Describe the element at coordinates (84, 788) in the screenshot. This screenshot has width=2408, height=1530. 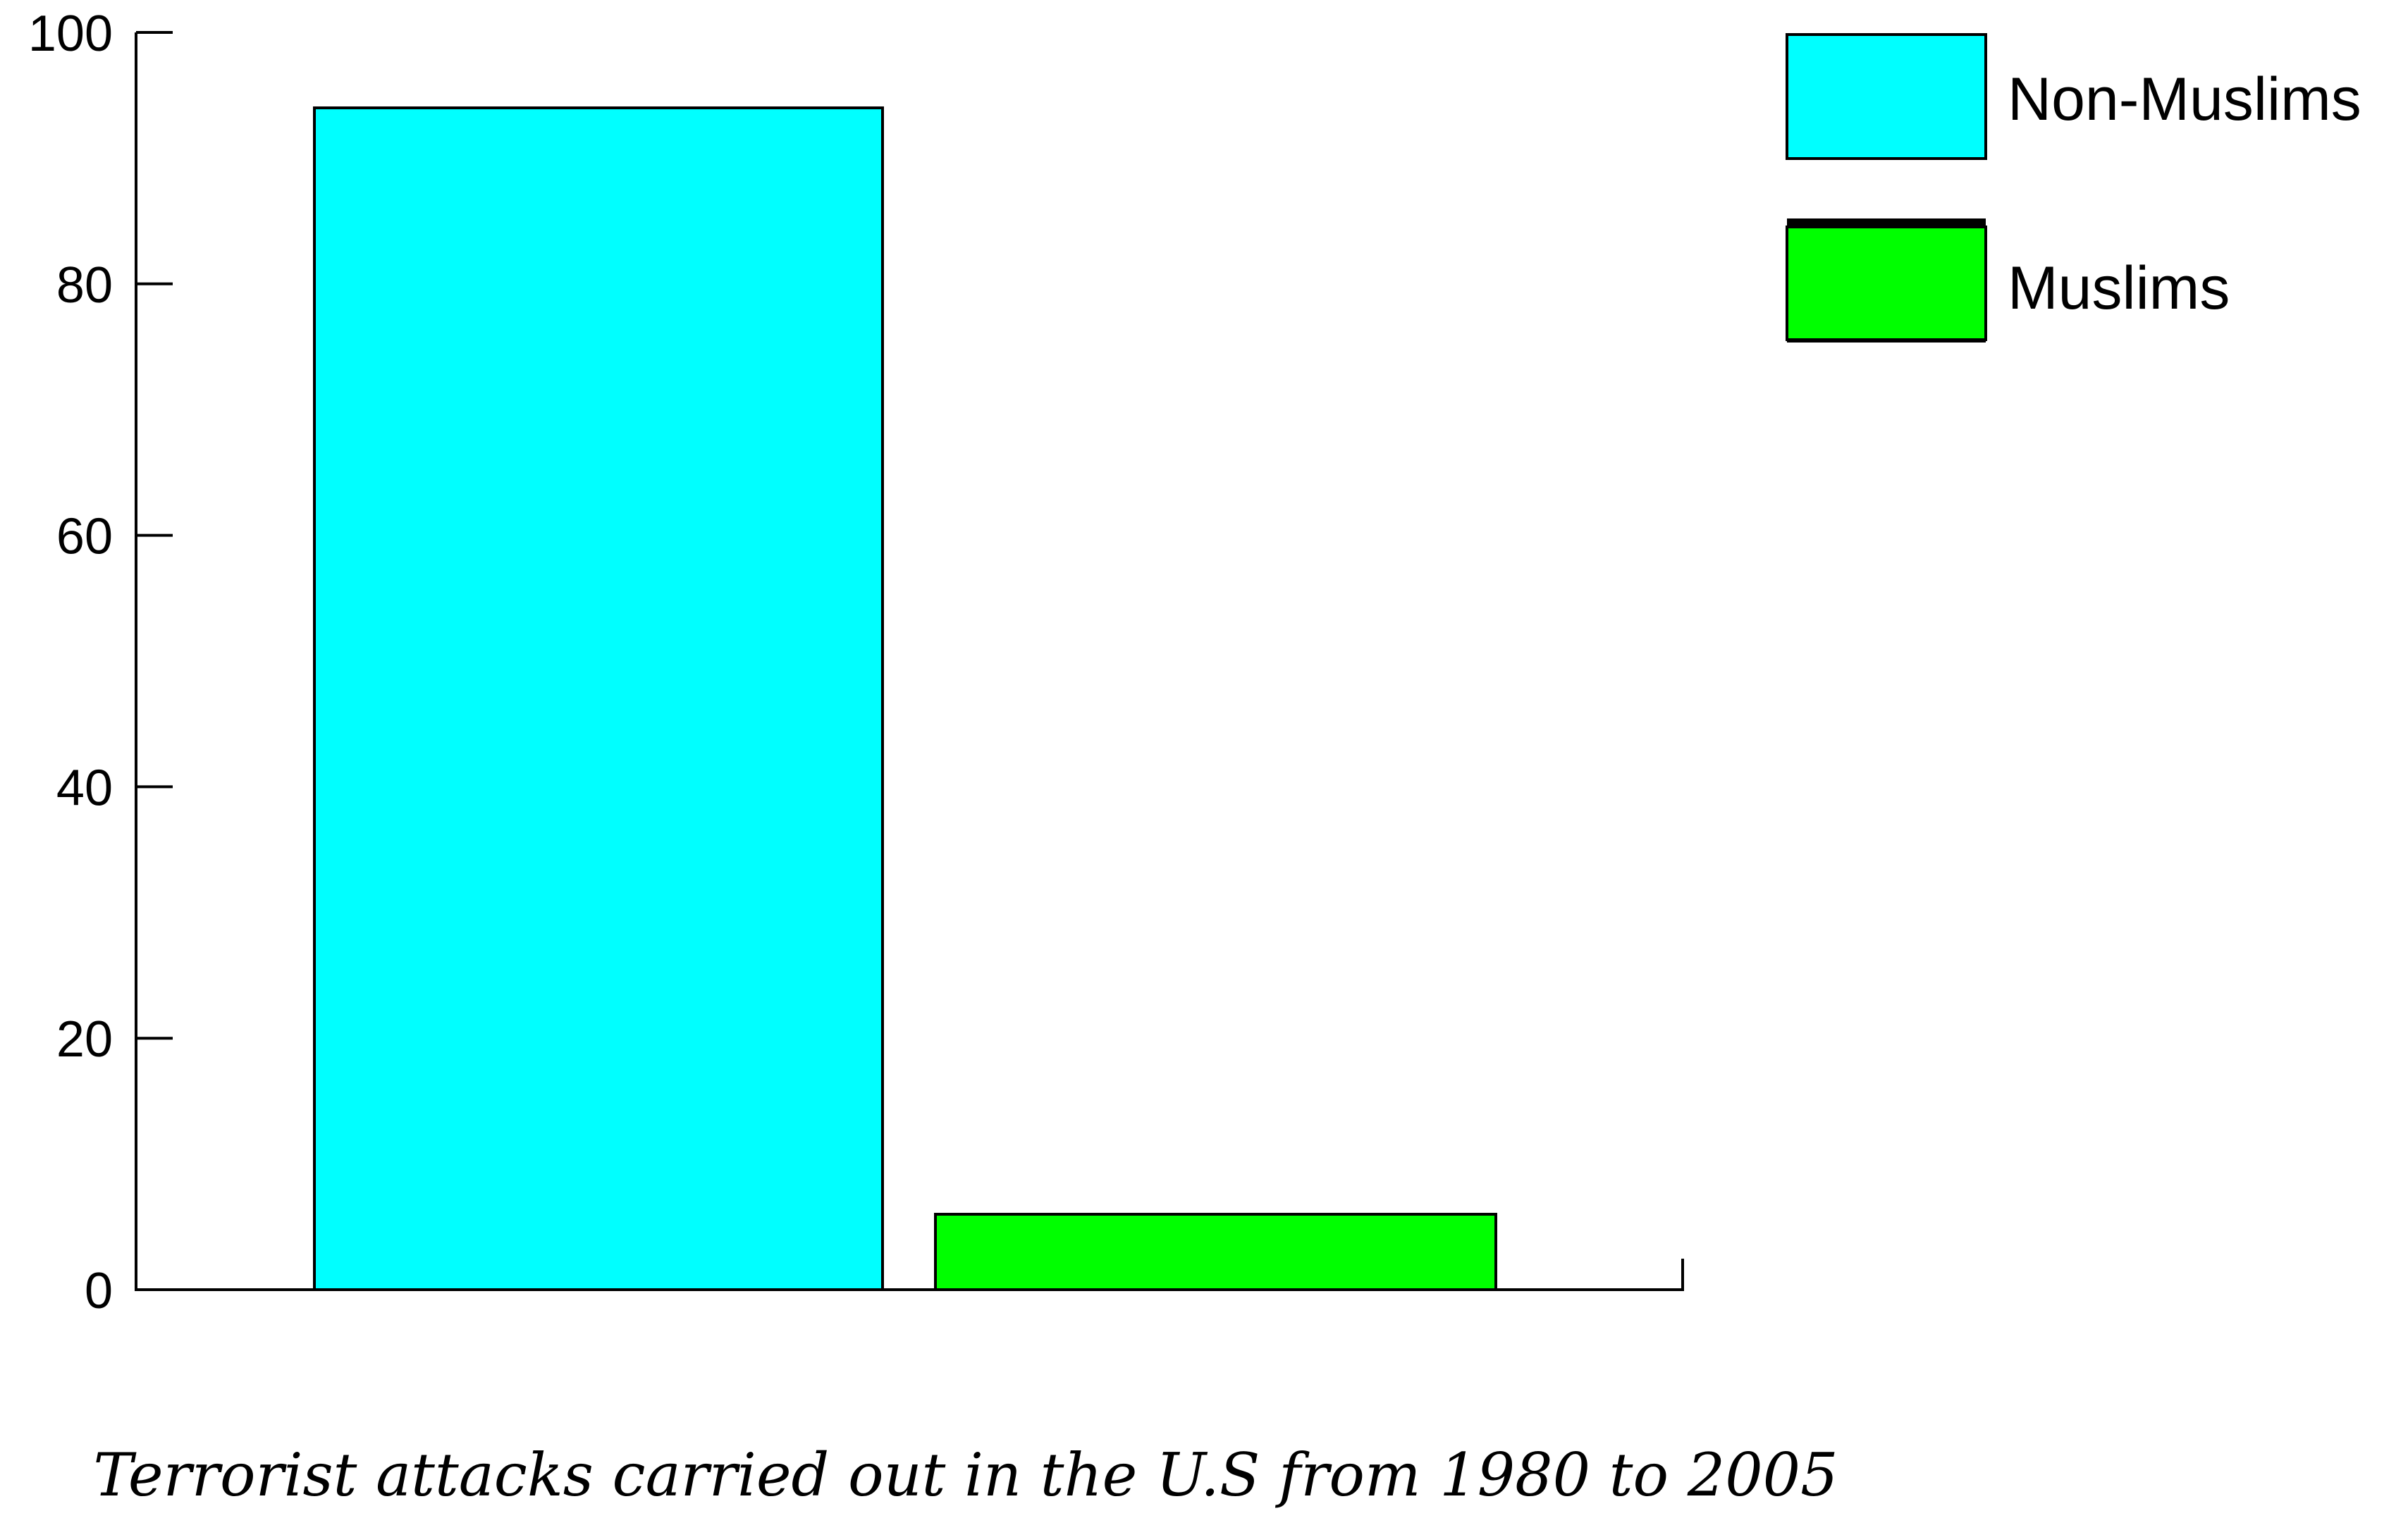
I see `y-tick-label: 40` at that location.